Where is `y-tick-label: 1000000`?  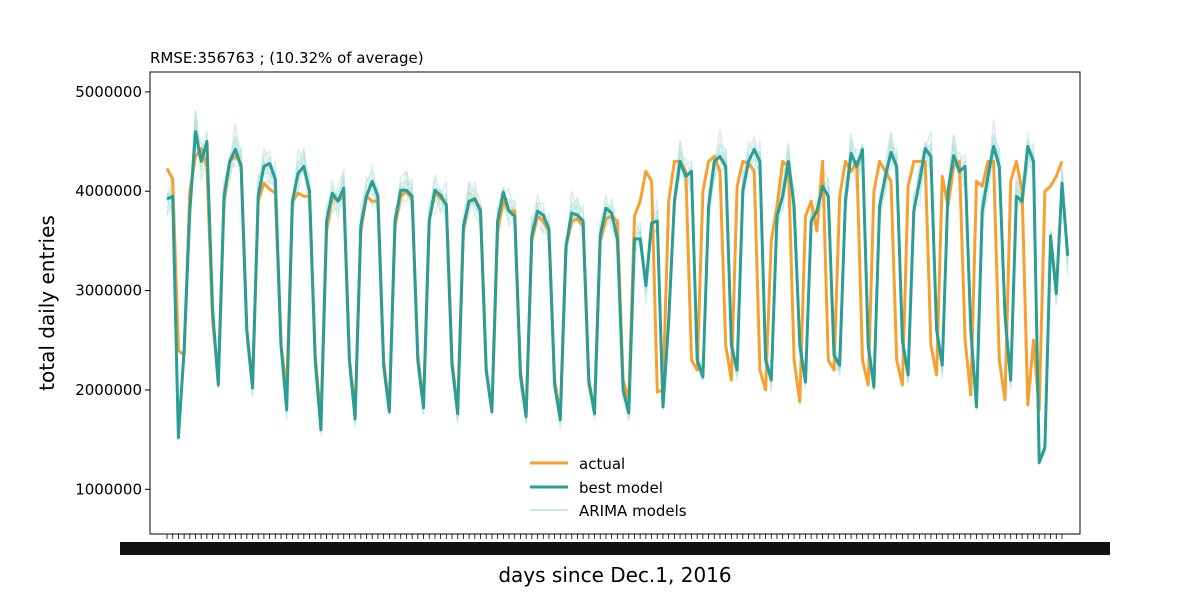 y-tick-label: 1000000 is located at coordinates (108, 489).